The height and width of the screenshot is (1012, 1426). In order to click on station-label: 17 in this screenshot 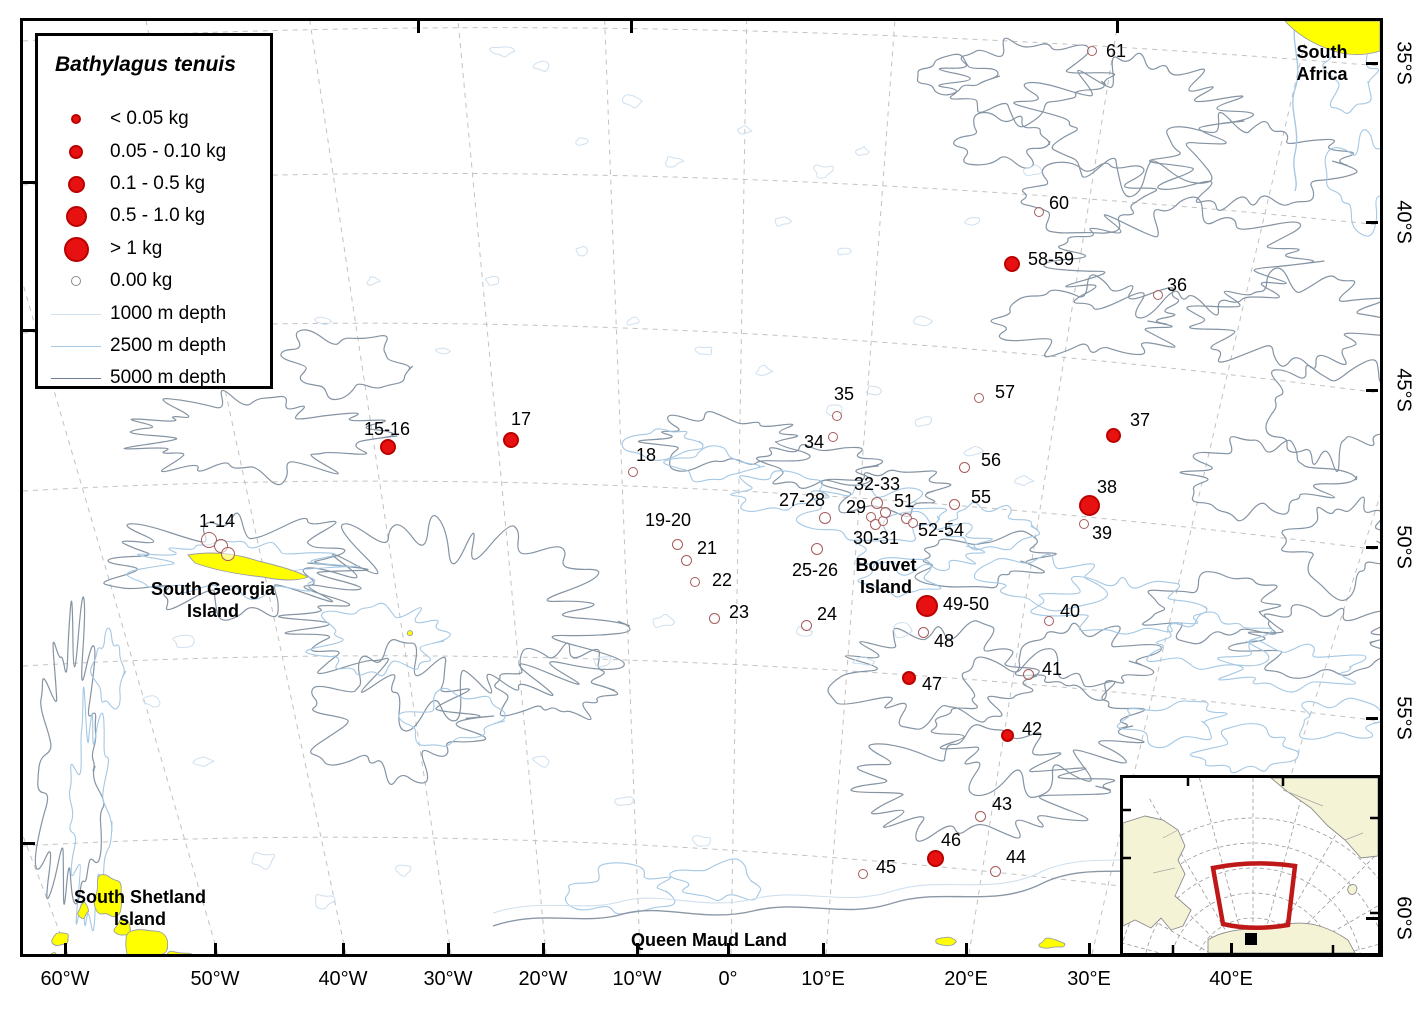, I will do `click(521, 419)`.